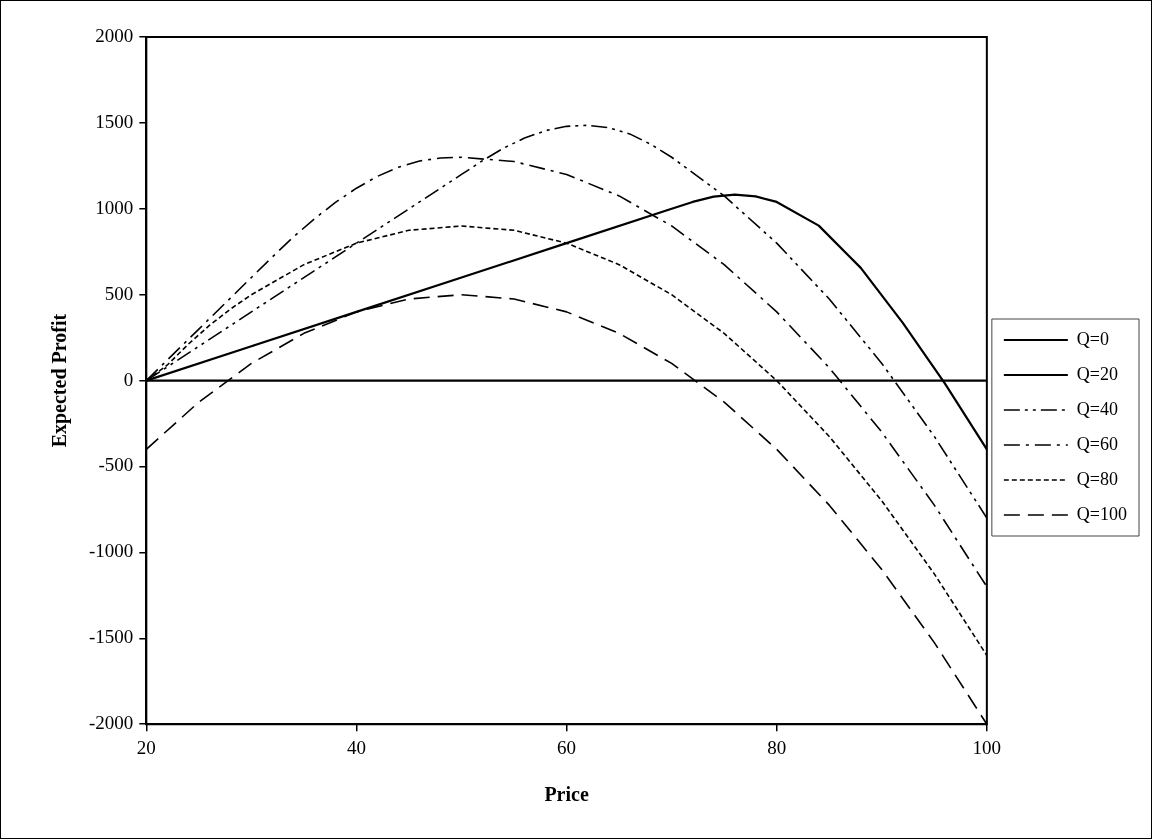 The image size is (1152, 839). I want to click on y-axis-title: Expected Profit, so click(60, 380).